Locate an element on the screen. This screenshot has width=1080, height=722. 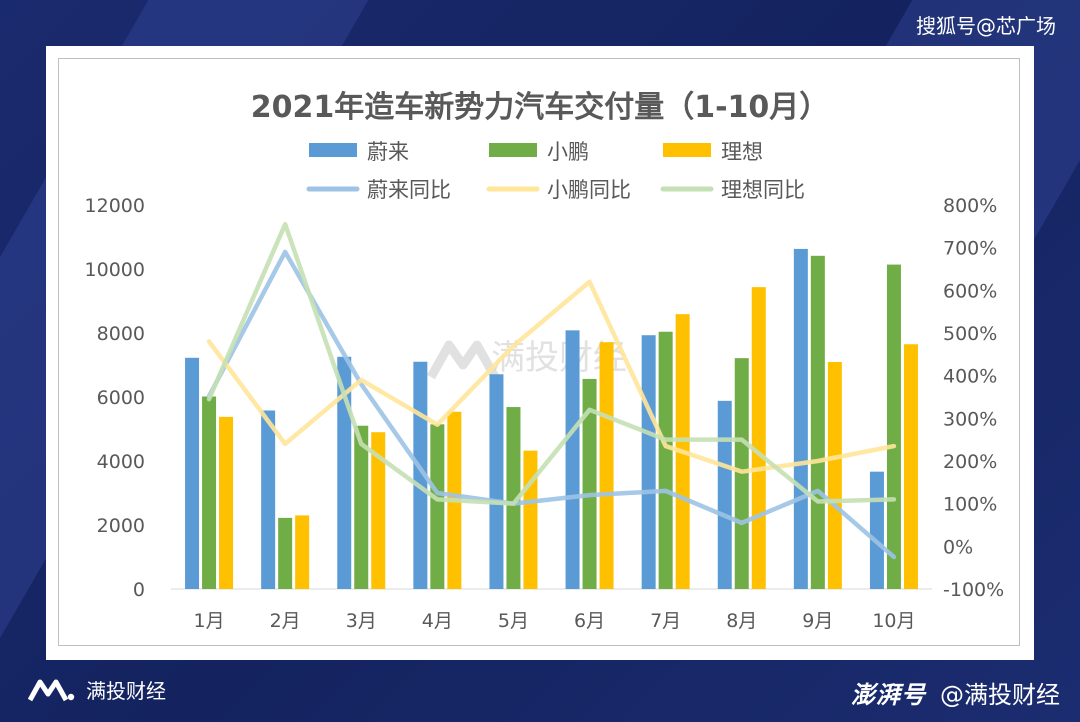
bar-蔚来-8月 is located at coordinates (724, 494).